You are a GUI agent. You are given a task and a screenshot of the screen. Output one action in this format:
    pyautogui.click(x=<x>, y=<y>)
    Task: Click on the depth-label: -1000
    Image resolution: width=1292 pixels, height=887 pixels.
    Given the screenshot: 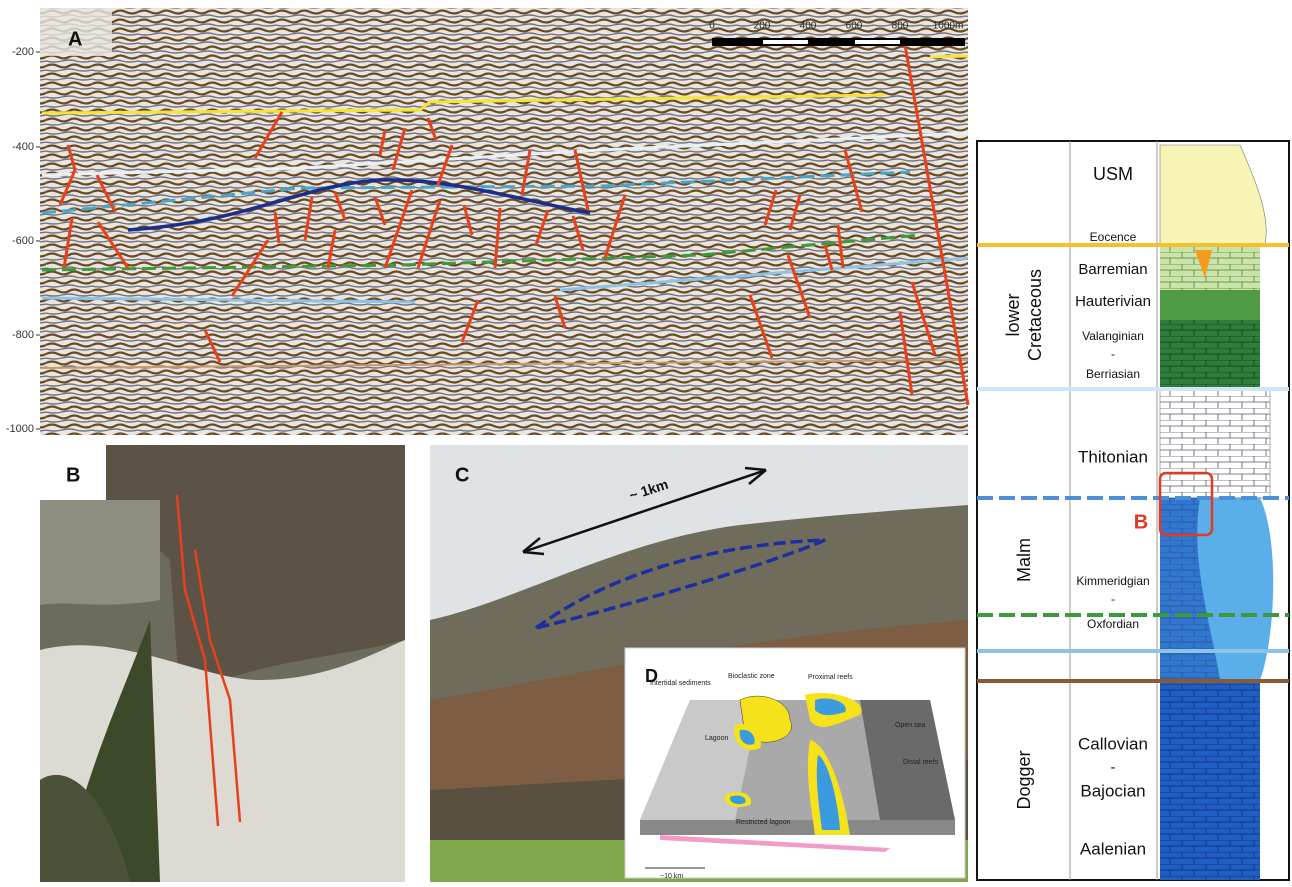 What is the action you would take?
    pyautogui.click(x=20, y=429)
    